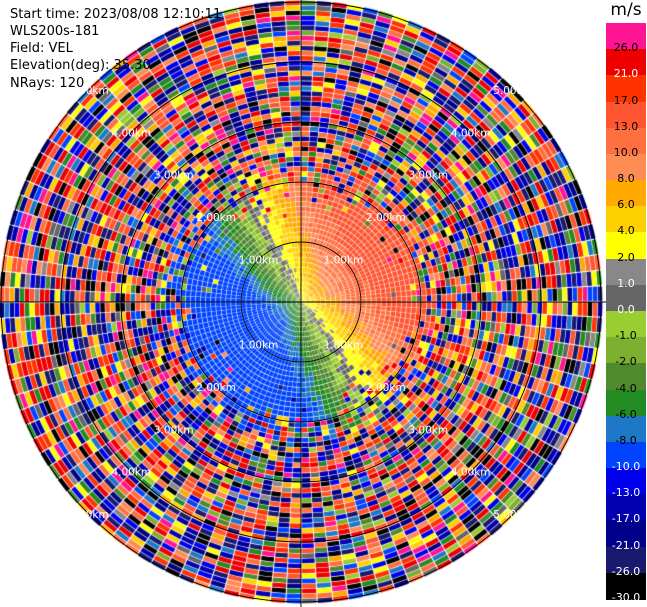  I want to click on instrument-label: WLS200s-181, so click(55, 31).